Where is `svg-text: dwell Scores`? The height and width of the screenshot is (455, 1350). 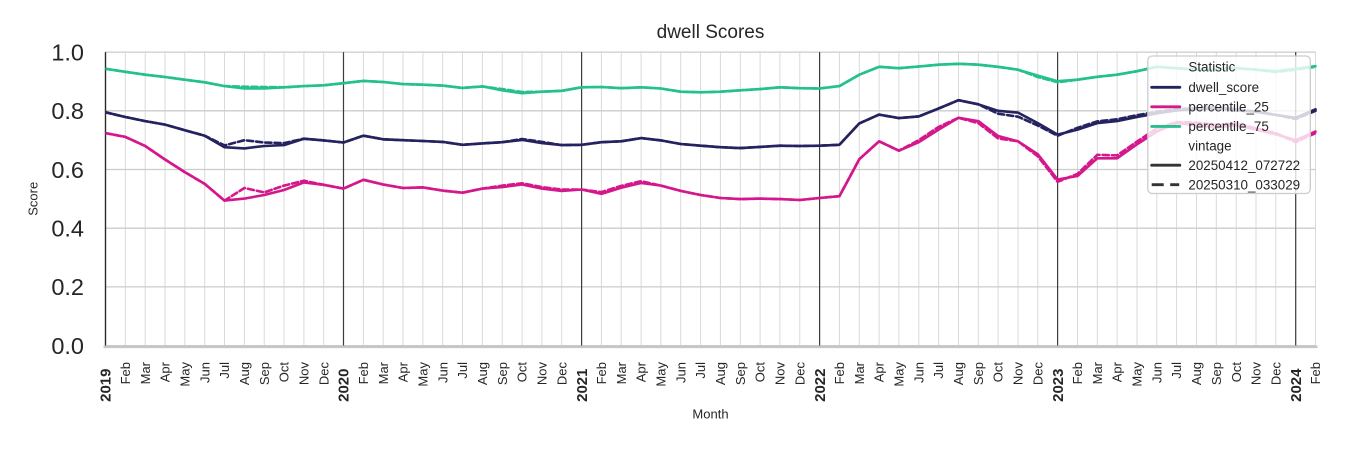 svg-text: dwell Scores is located at coordinates (711, 32).